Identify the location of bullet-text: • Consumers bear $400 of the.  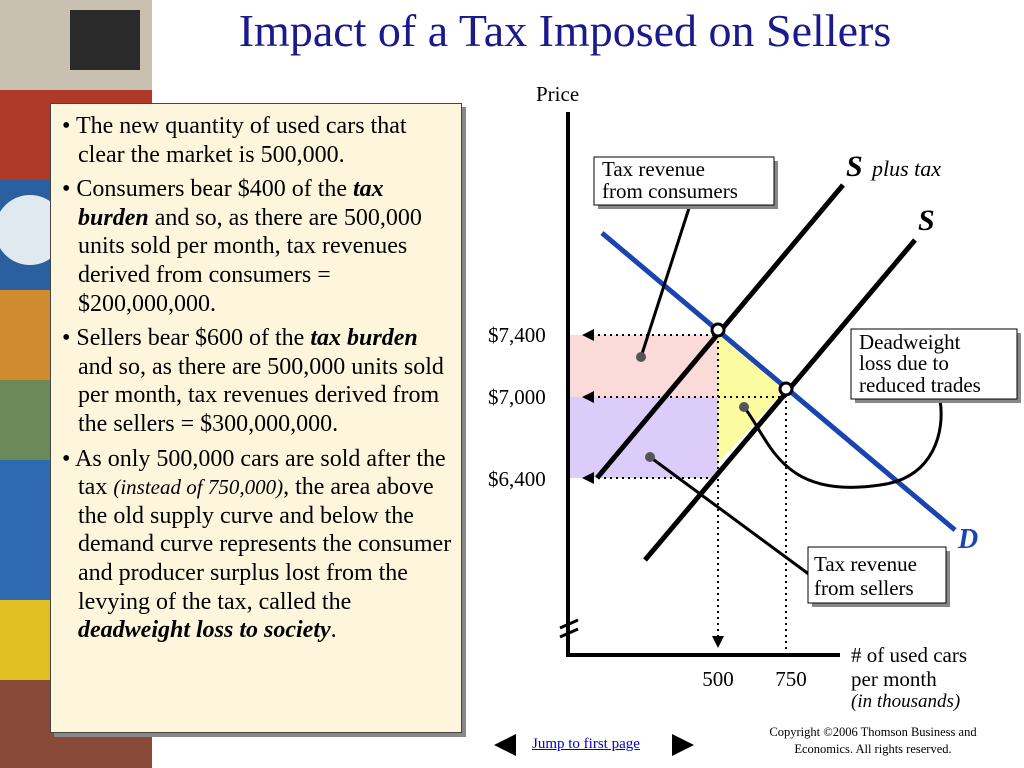
(208, 189).